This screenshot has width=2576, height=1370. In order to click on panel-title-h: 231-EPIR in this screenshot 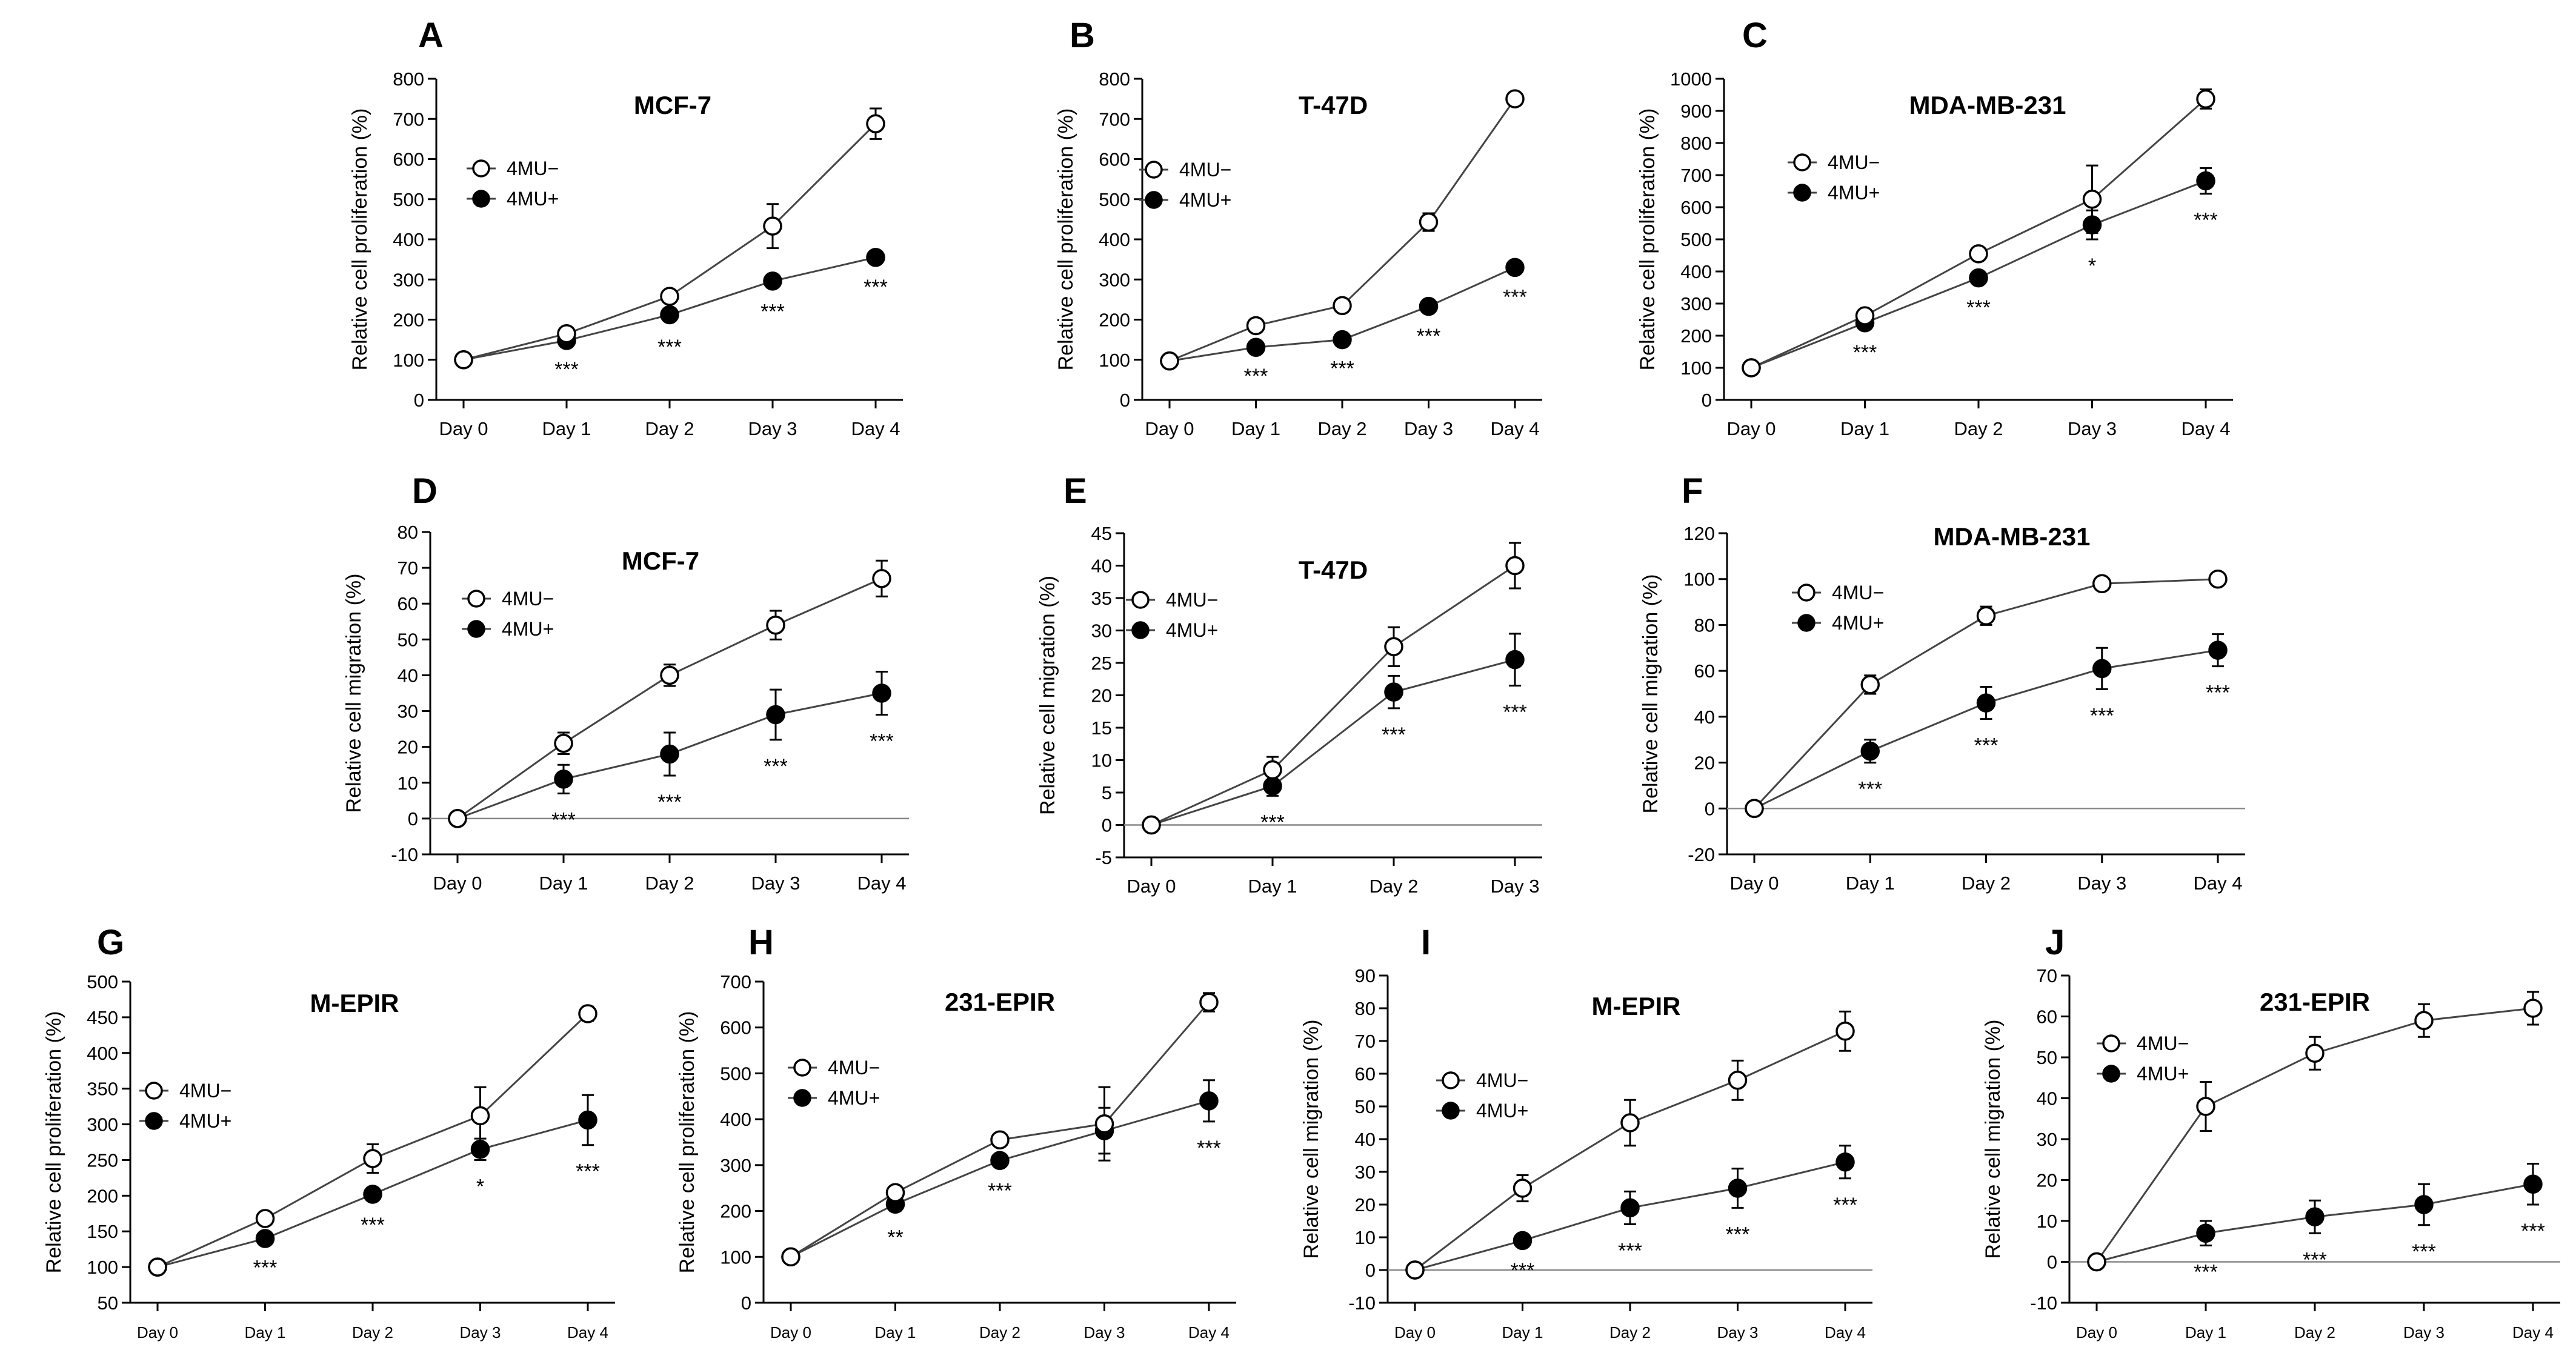, I will do `click(1000, 1002)`.